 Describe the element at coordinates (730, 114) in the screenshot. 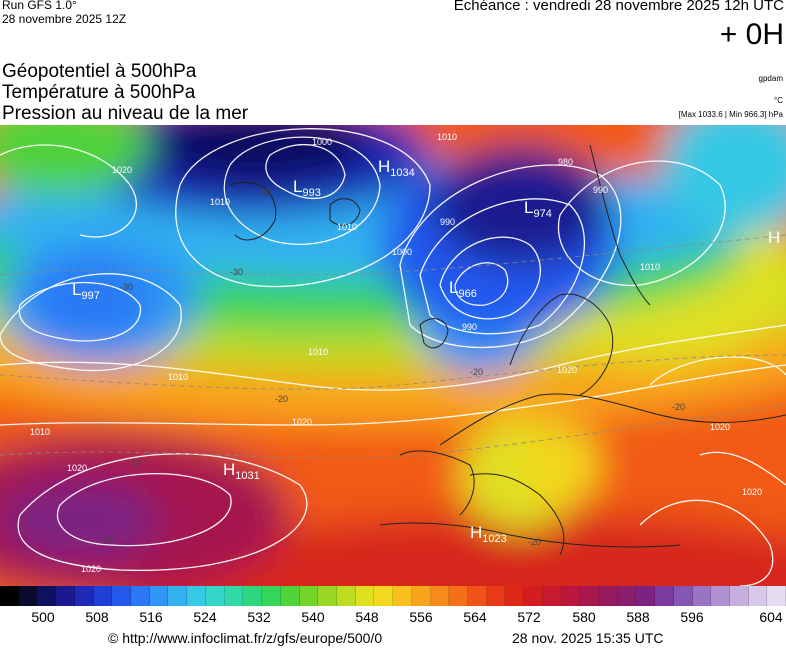

I see `pressure-max-min: [Max 1033.6 | Min 966.3] hPa` at that location.